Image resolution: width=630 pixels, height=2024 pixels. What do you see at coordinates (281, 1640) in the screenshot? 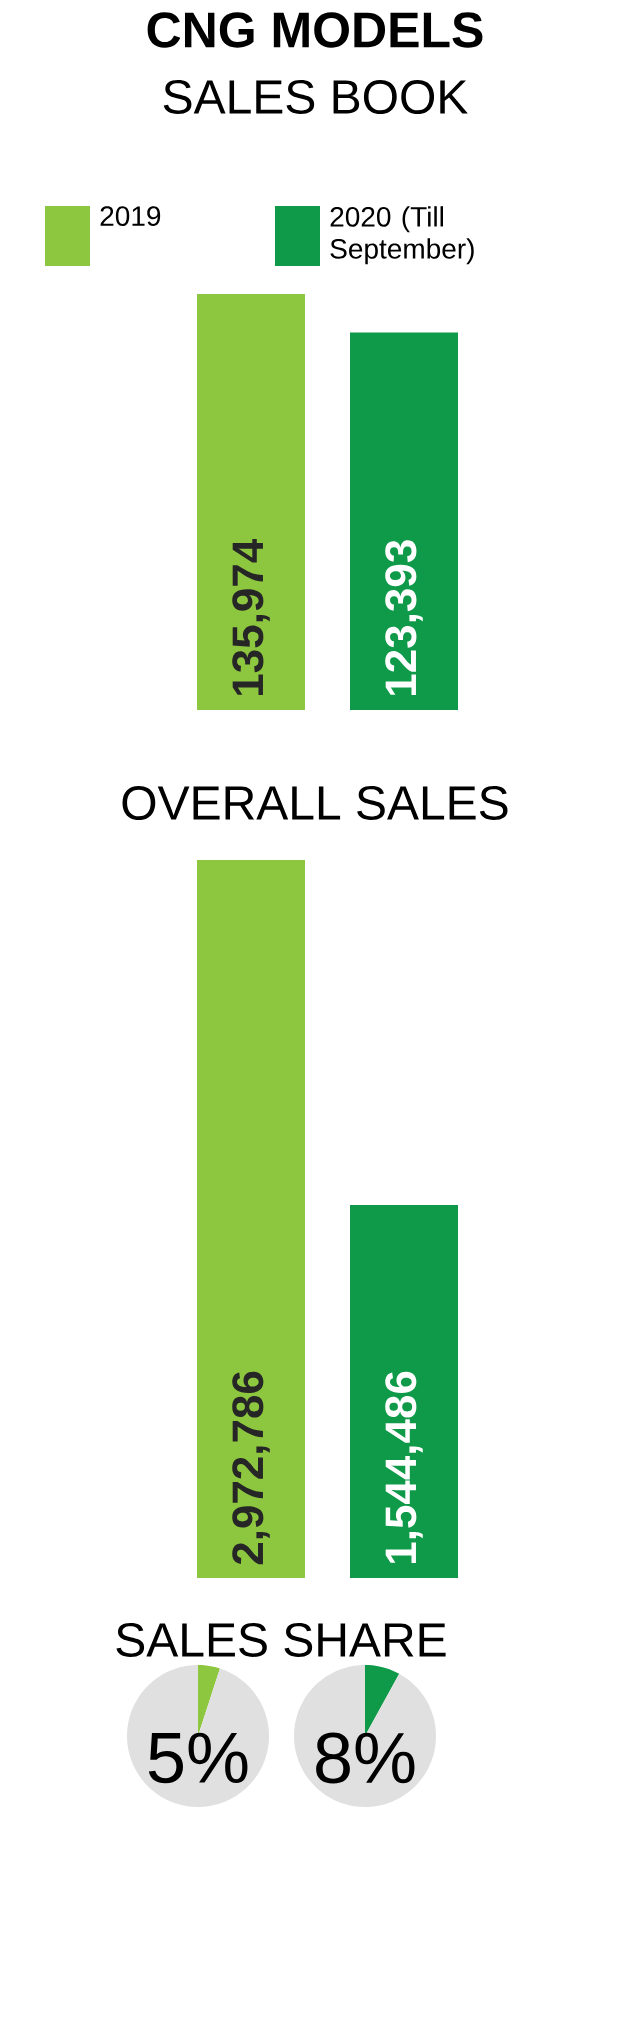
I see `chart-title: SALES SHARE` at bounding box center [281, 1640].